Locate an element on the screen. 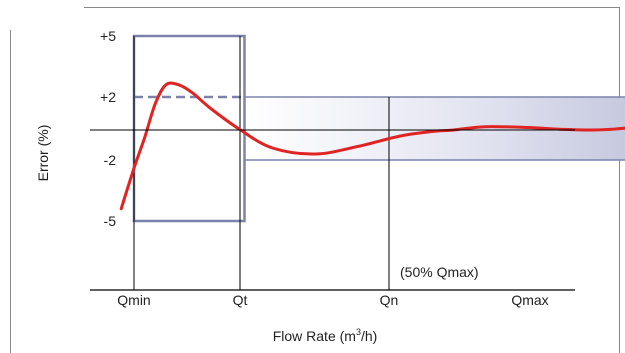 This screenshot has width=625, height=353. y-tick-labels: +5 +2 -2 -5 is located at coordinates (108, 128).